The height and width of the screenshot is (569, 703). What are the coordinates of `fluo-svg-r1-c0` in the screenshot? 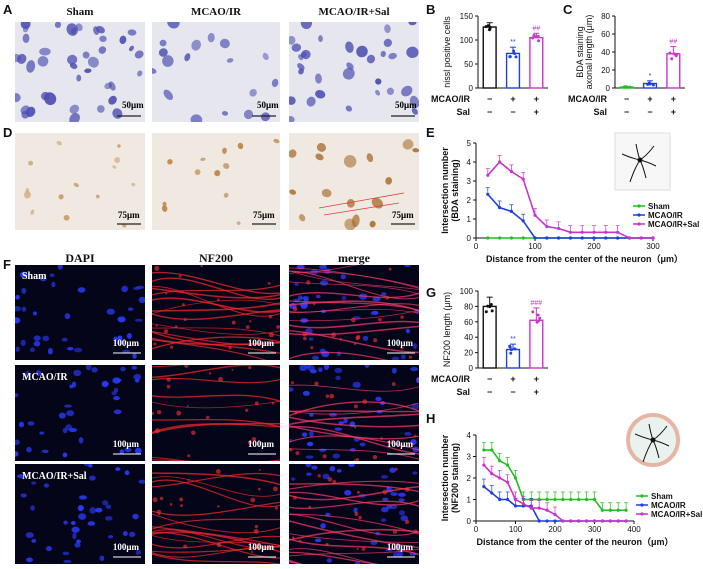 It's located at (78, 411).